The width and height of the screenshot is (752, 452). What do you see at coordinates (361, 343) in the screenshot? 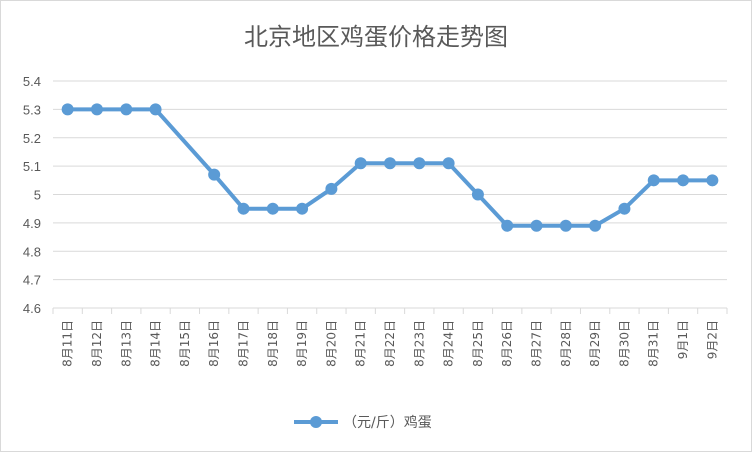
I see `x-tick-label: 8月21日` at bounding box center [361, 343].